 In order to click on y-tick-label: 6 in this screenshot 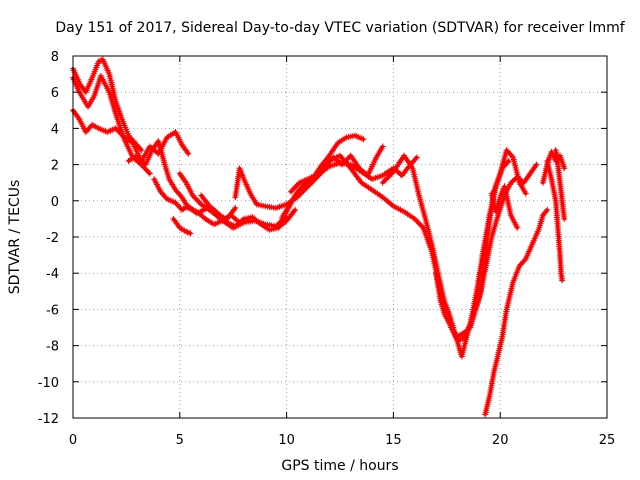, I will do `click(55, 93)`.